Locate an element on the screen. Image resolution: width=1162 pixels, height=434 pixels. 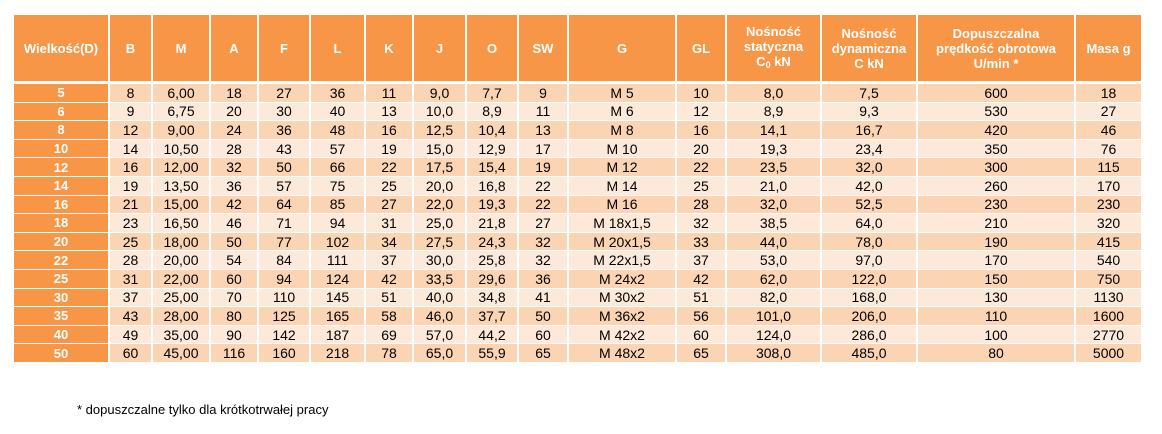
table-cell: 115 is located at coordinates (1108, 167).